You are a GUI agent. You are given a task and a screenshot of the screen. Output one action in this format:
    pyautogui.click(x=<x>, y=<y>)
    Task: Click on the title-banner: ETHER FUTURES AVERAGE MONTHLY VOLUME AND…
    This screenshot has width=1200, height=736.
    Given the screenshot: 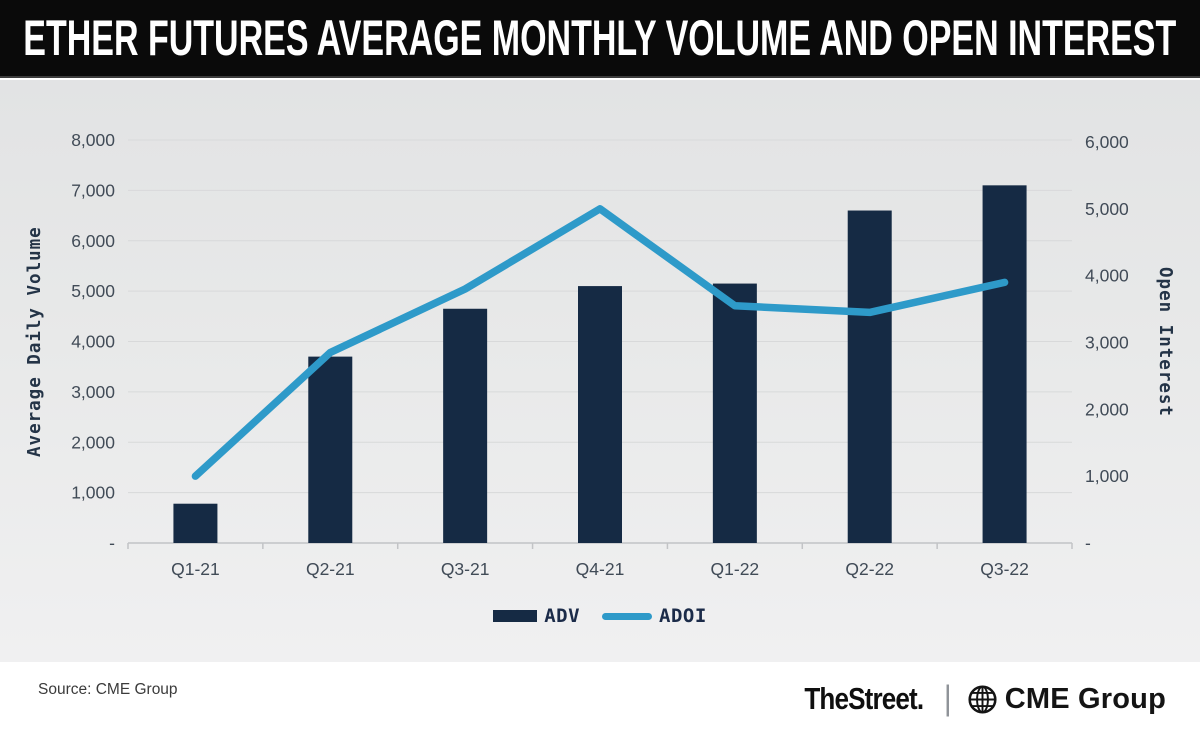 What is the action you would take?
    pyautogui.click(x=600, y=39)
    